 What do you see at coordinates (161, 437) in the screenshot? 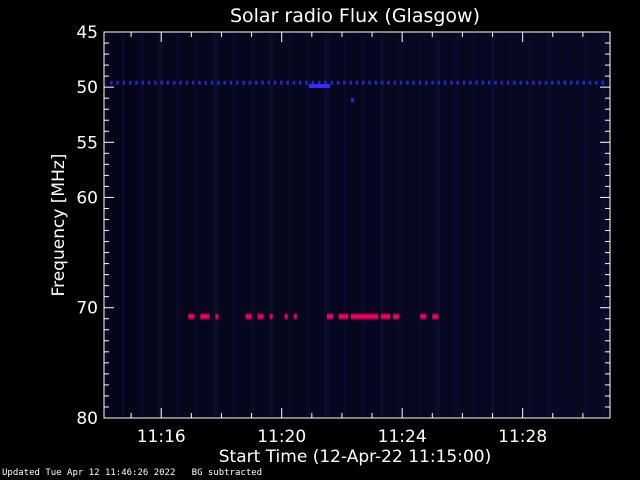
I see `x-tick-label: 11:16` at bounding box center [161, 437].